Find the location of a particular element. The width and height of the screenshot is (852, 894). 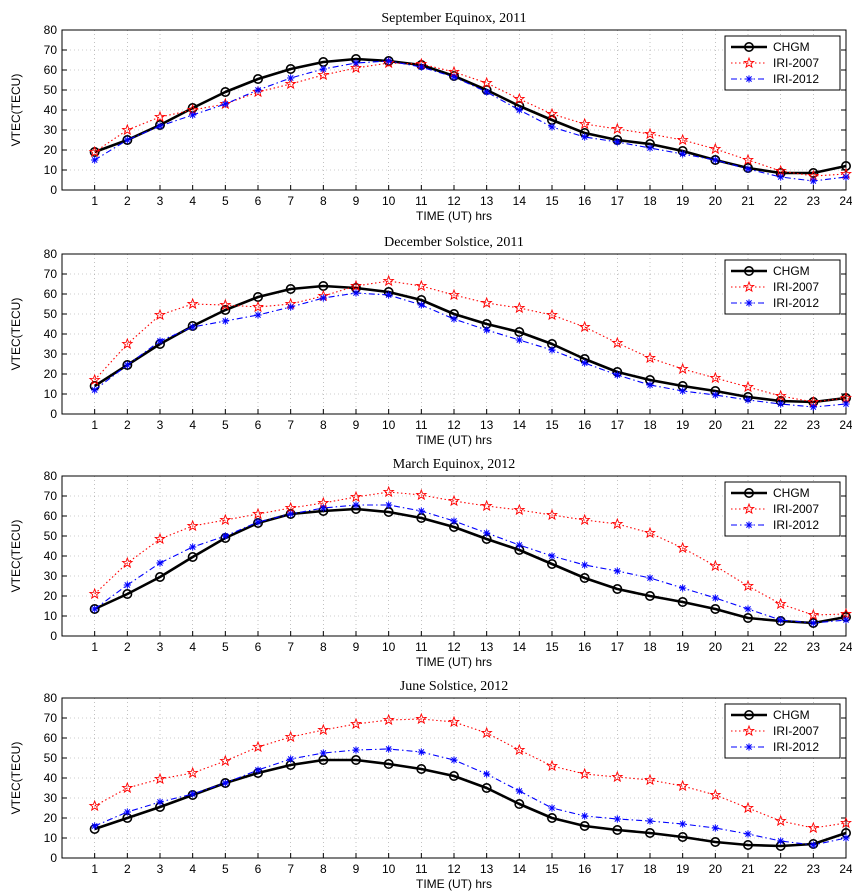

x-tick-label: 2 is located at coordinates (127, 647).